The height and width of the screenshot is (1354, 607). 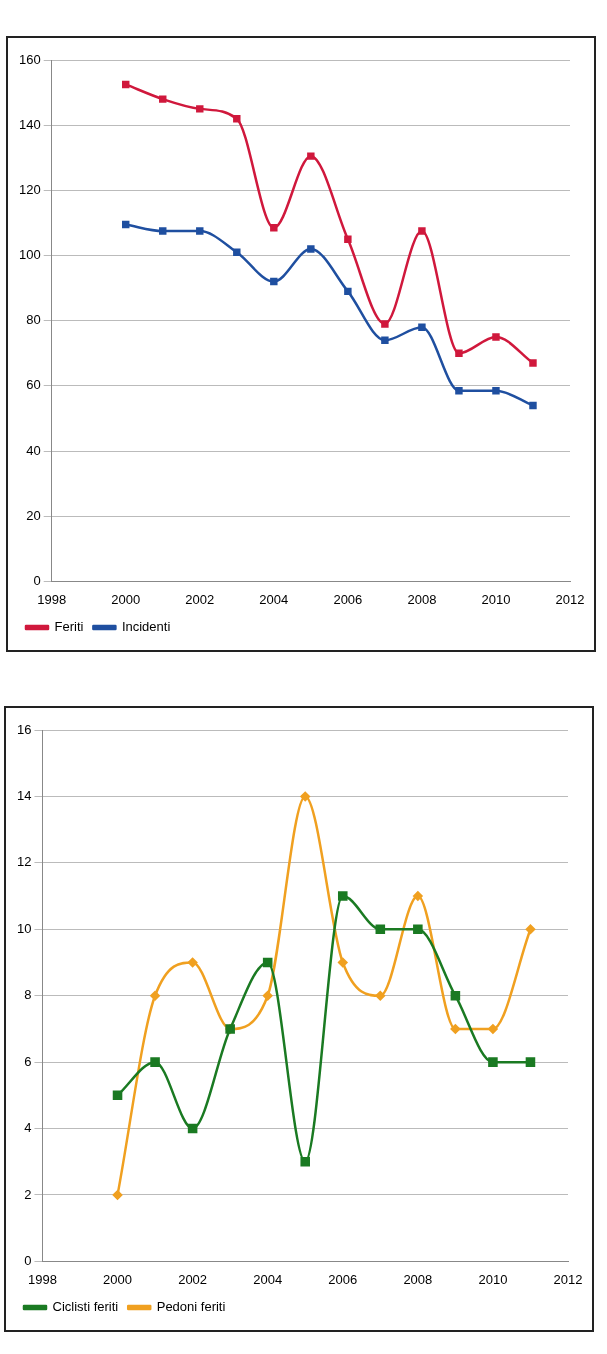 What do you see at coordinates (33, 450) in the screenshot?
I see `y-tick-label: 40` at bounding box center [33, 450].